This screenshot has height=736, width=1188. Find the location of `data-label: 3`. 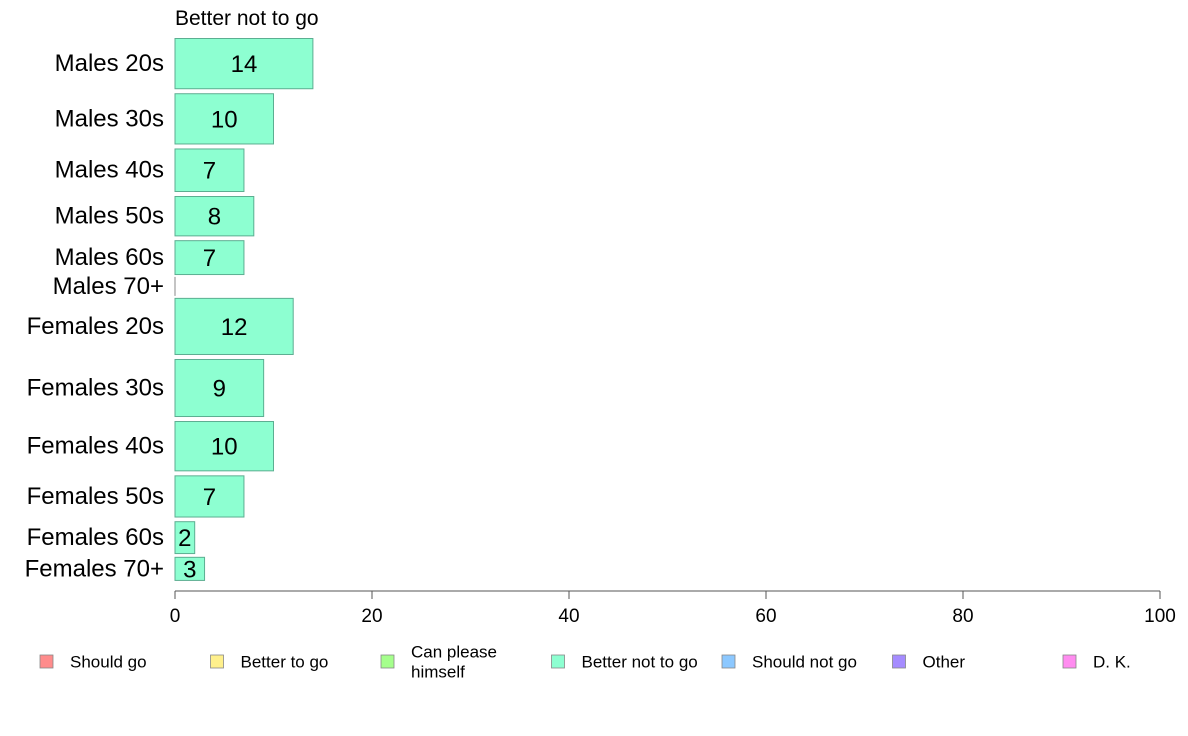

data-label: 3 is located at coordinates (189, 569).